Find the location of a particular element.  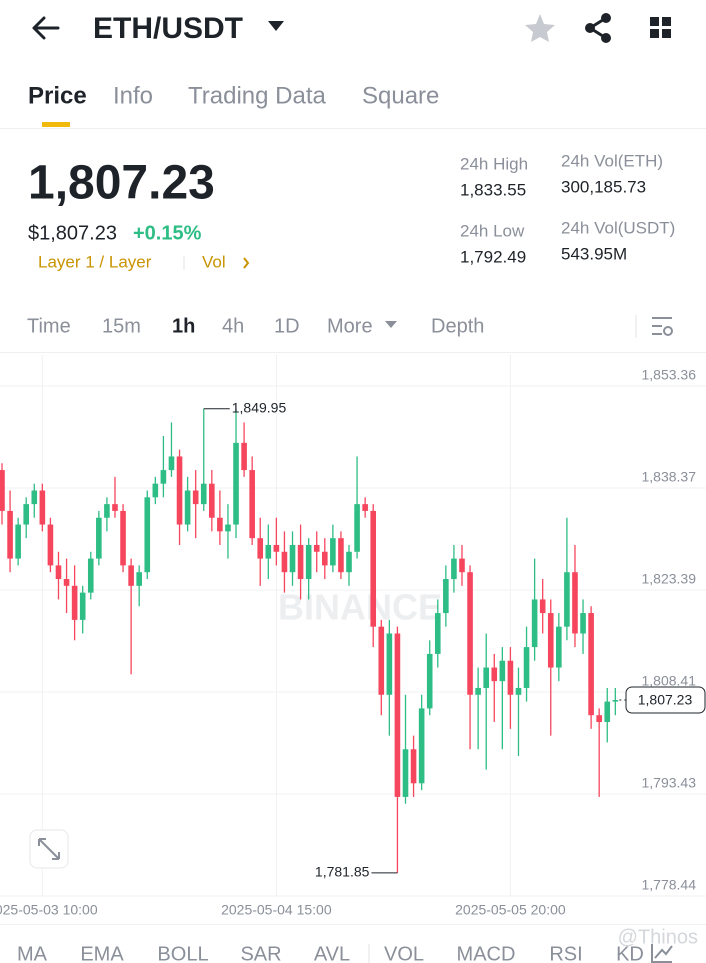

interval-tab: Time is located at coordinates (49, 326).